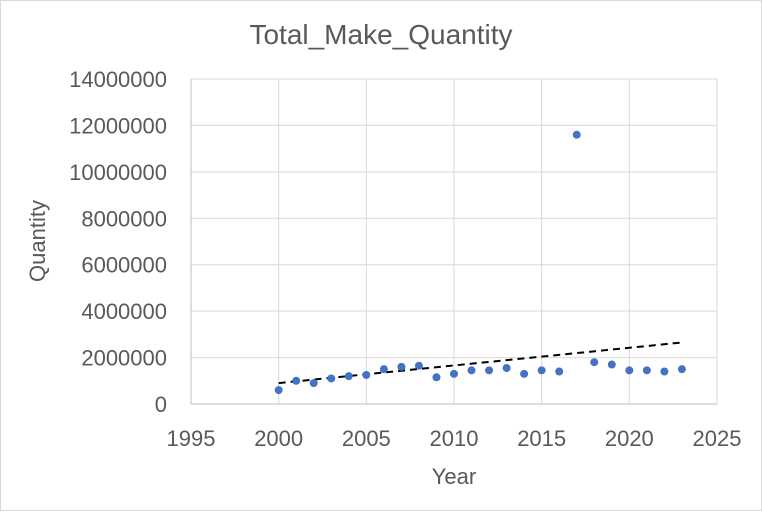 Image resolution: width=762 pixels, height=512 pixels. Describe the element at coordinates (454, 438) in the screenshot. I see `x-tick-label: 2010` at that location.